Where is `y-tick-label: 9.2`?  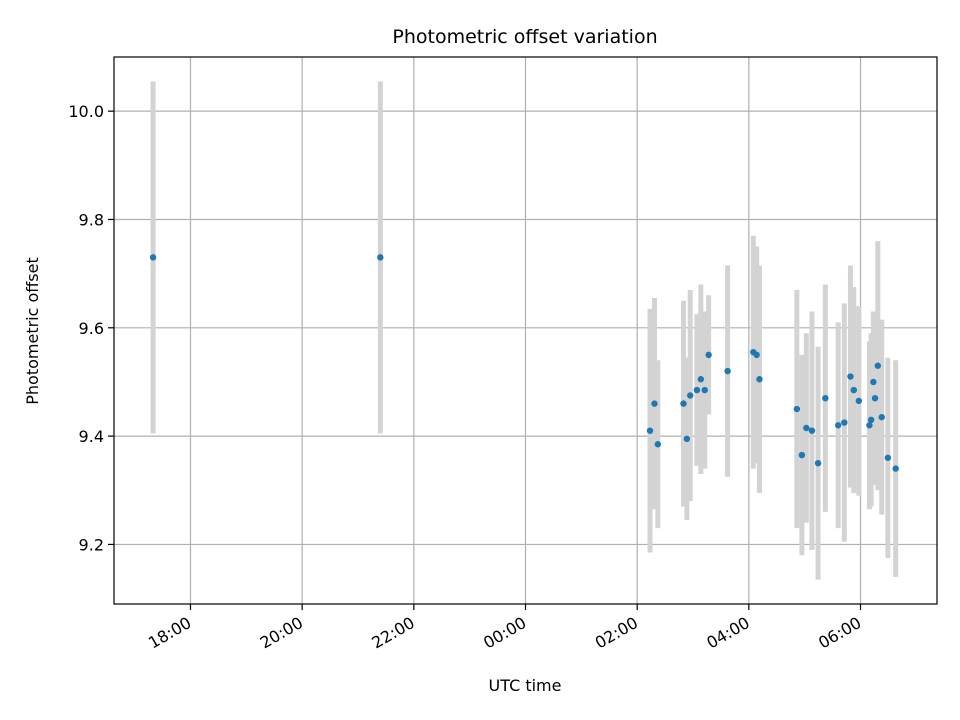 y-tick-label: 9.2 is located at coordinates (91, 544).